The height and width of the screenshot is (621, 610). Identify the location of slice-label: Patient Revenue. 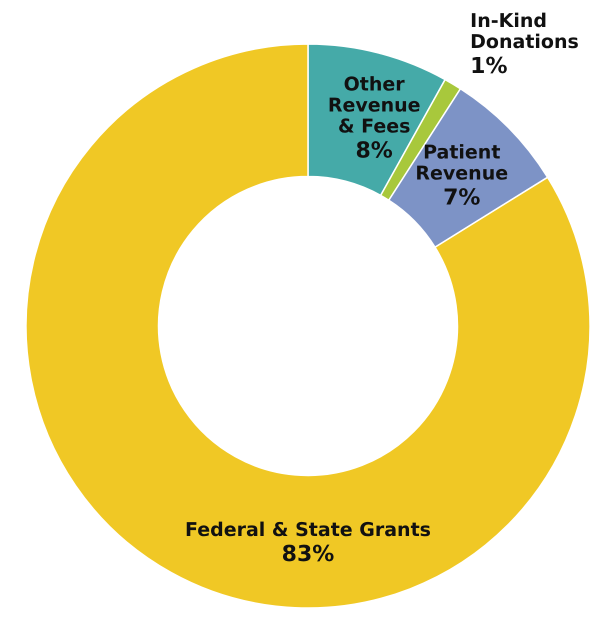
(461, 163).